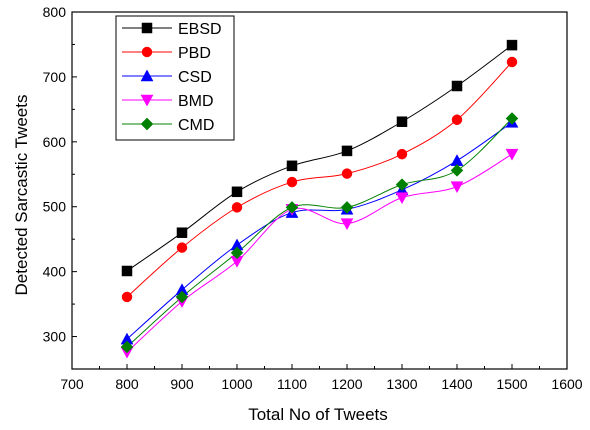 Image resolution: width=590 pixels, height=430 pixels. What do you see at coordinates (55, 207) in the screenshot?
I see `y-tick-label: 500` at bounding box center [55, 207].